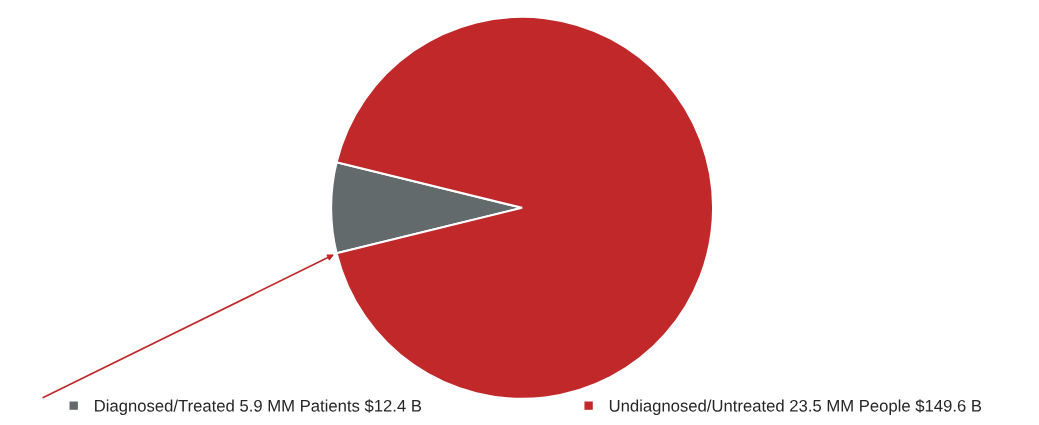  What do you see at coordinates (258, 407) in the screenshot?
I see `legend-label: Diagnosed/Treated 5.9 MM Patients $12.4 B` at bounding box center [258, 407].